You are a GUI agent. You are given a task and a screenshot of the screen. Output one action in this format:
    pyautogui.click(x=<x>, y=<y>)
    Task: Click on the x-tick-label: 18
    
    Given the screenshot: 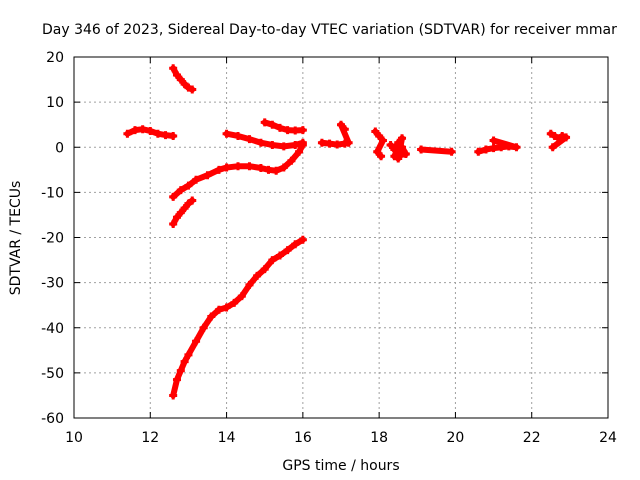 What is the action you would take?
    pyautogui.click(x=379, y=438)
    